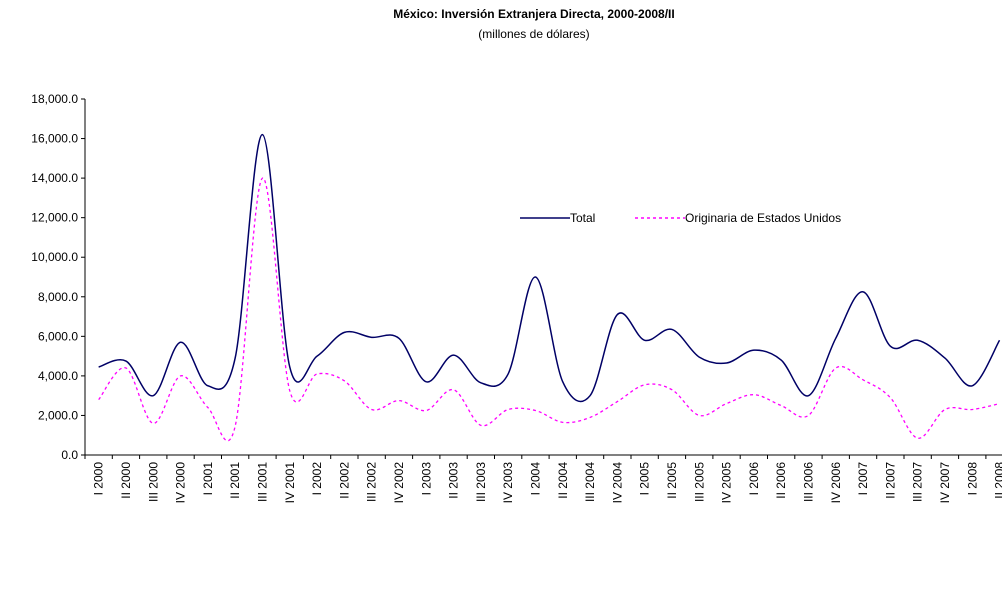  What do you see at coordinates (582, 218) in the screenshot?
I see `legend-label: Total` at bounding box center [582, 218].